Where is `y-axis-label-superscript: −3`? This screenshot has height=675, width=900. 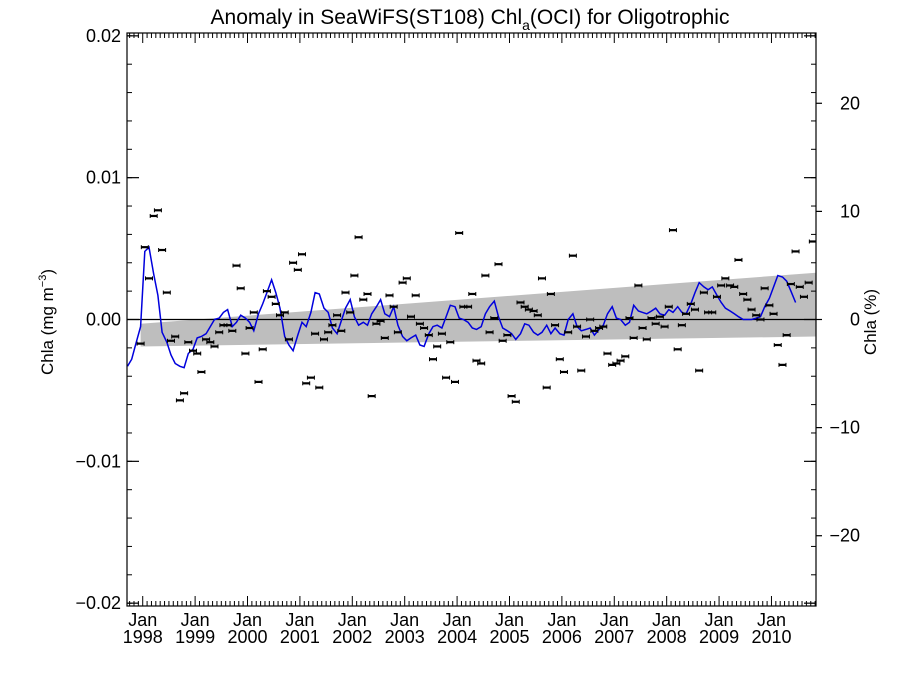 y-axis-label-superscript: −3 is located at coordinates (43, 281).